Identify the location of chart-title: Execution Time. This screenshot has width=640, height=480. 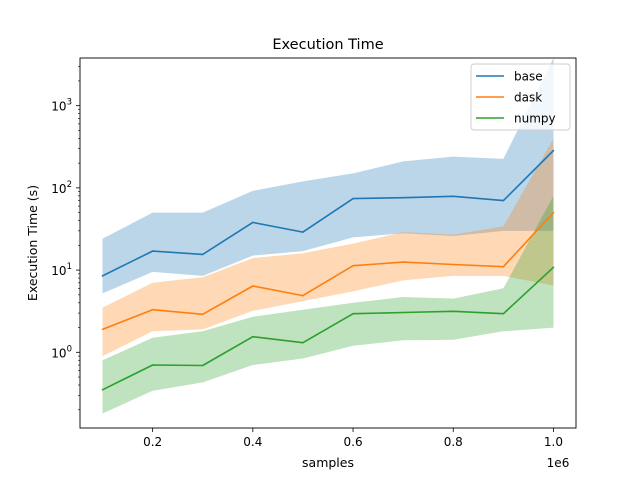
(327, 45).